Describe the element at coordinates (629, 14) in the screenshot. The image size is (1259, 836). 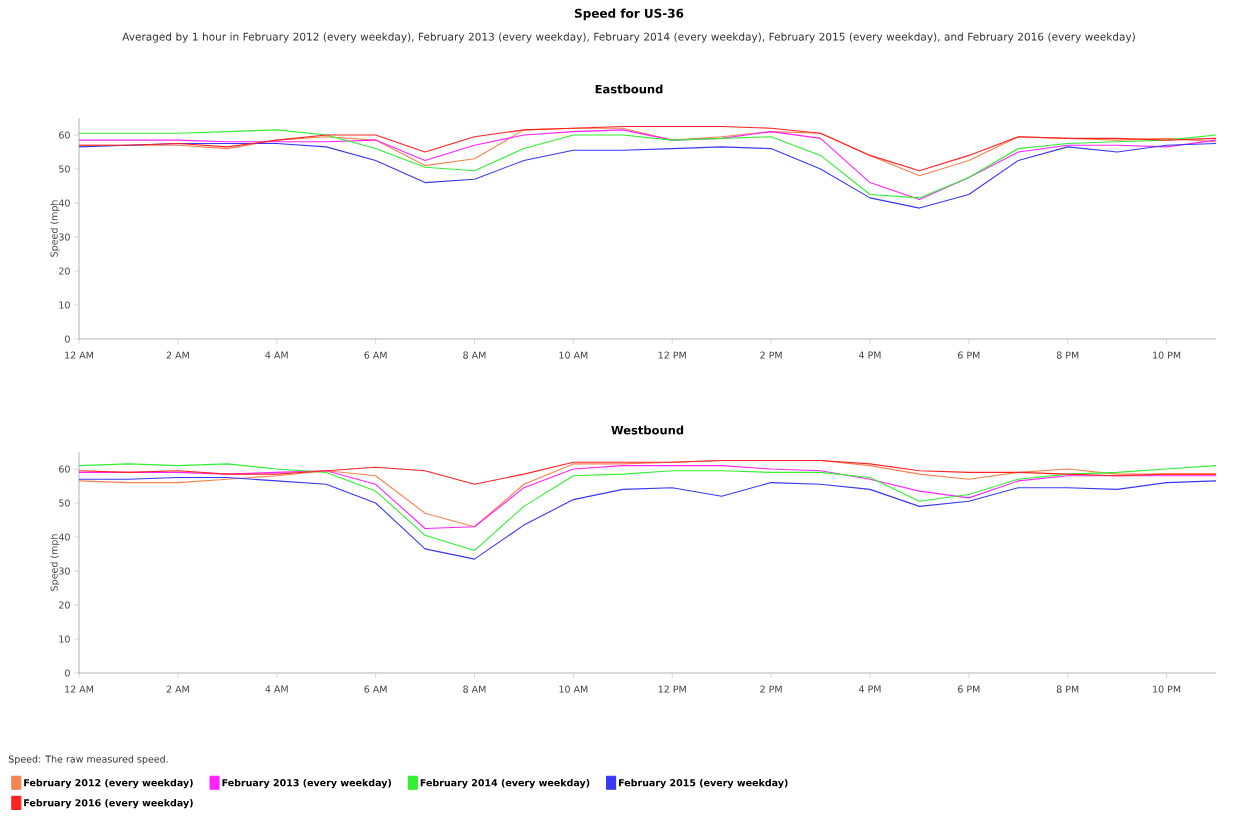
I see `chart-title: Speed for US-36` at that location.